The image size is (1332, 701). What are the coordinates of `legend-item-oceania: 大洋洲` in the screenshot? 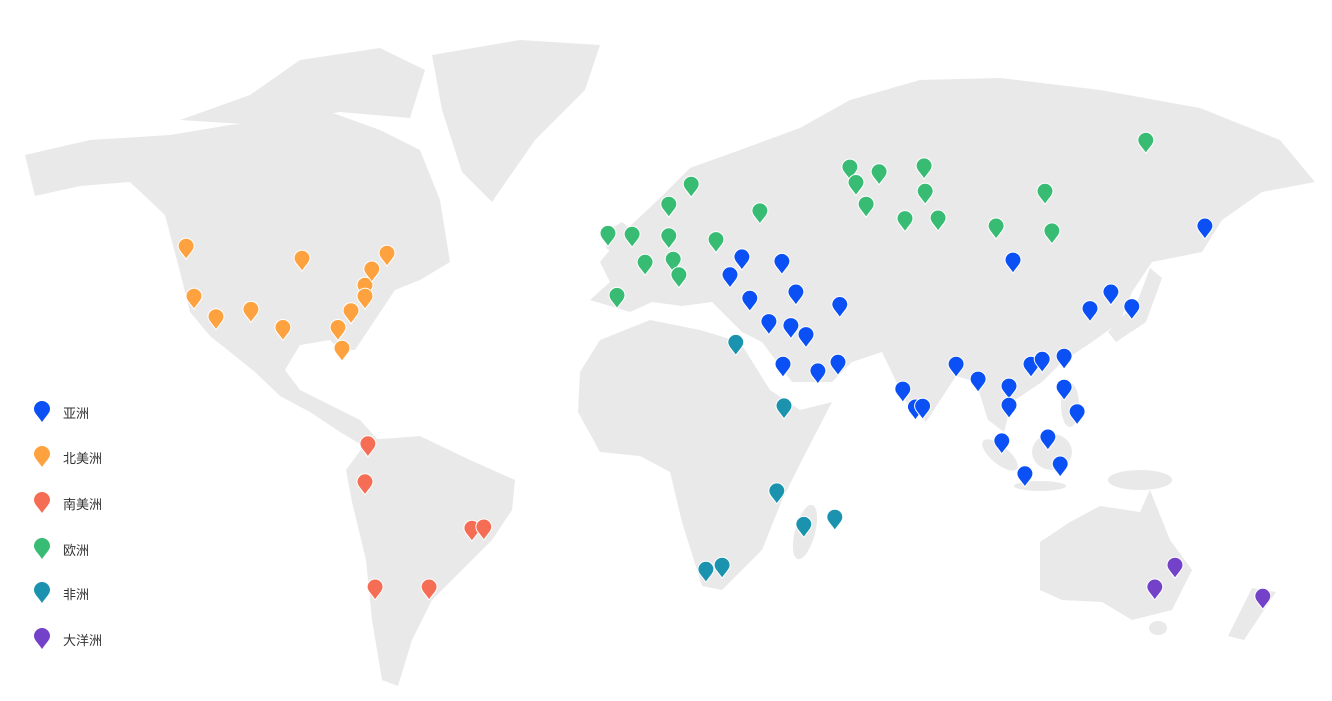 It's located at (67, 639).